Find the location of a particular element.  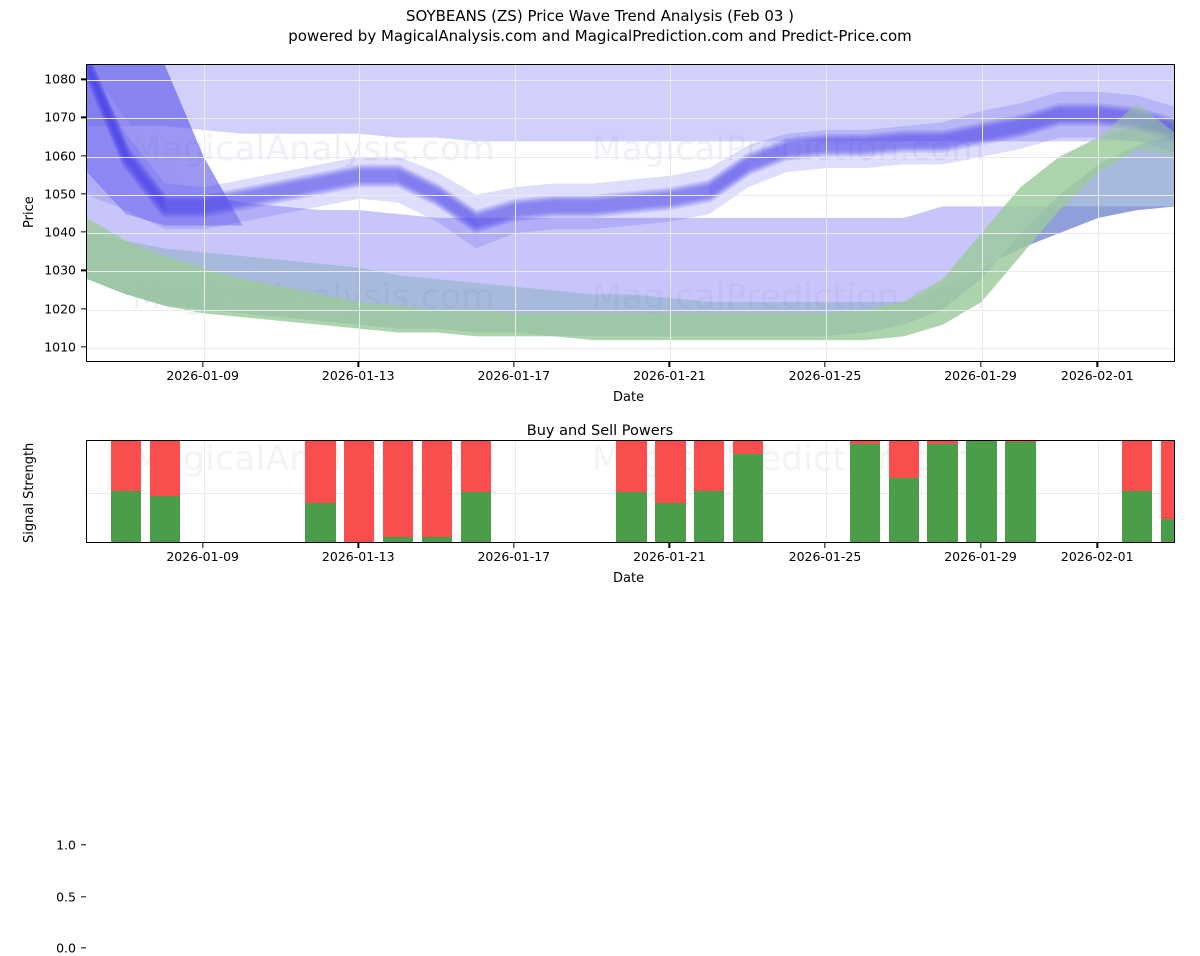

price-y-tick-label: 1020 is located at coordinates (60, 308).